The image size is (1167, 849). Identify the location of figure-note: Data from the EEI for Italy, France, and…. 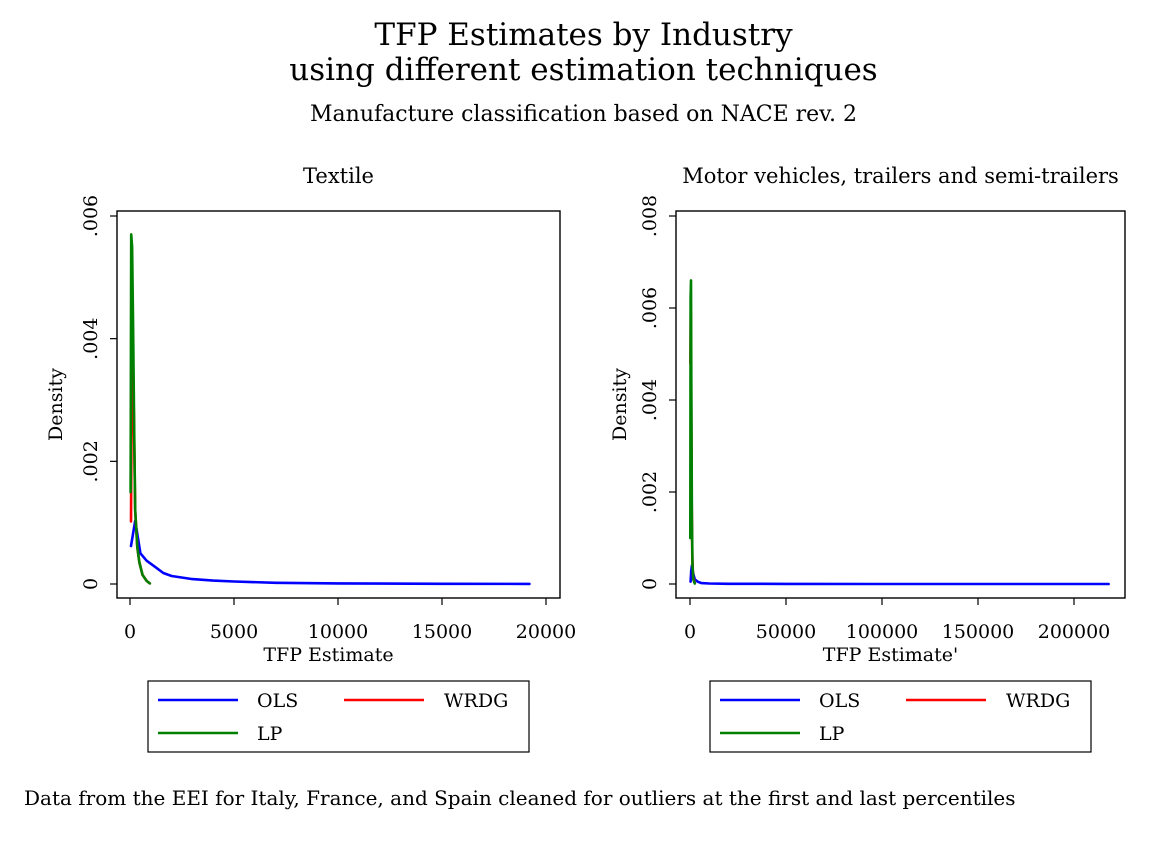
(520, 798).